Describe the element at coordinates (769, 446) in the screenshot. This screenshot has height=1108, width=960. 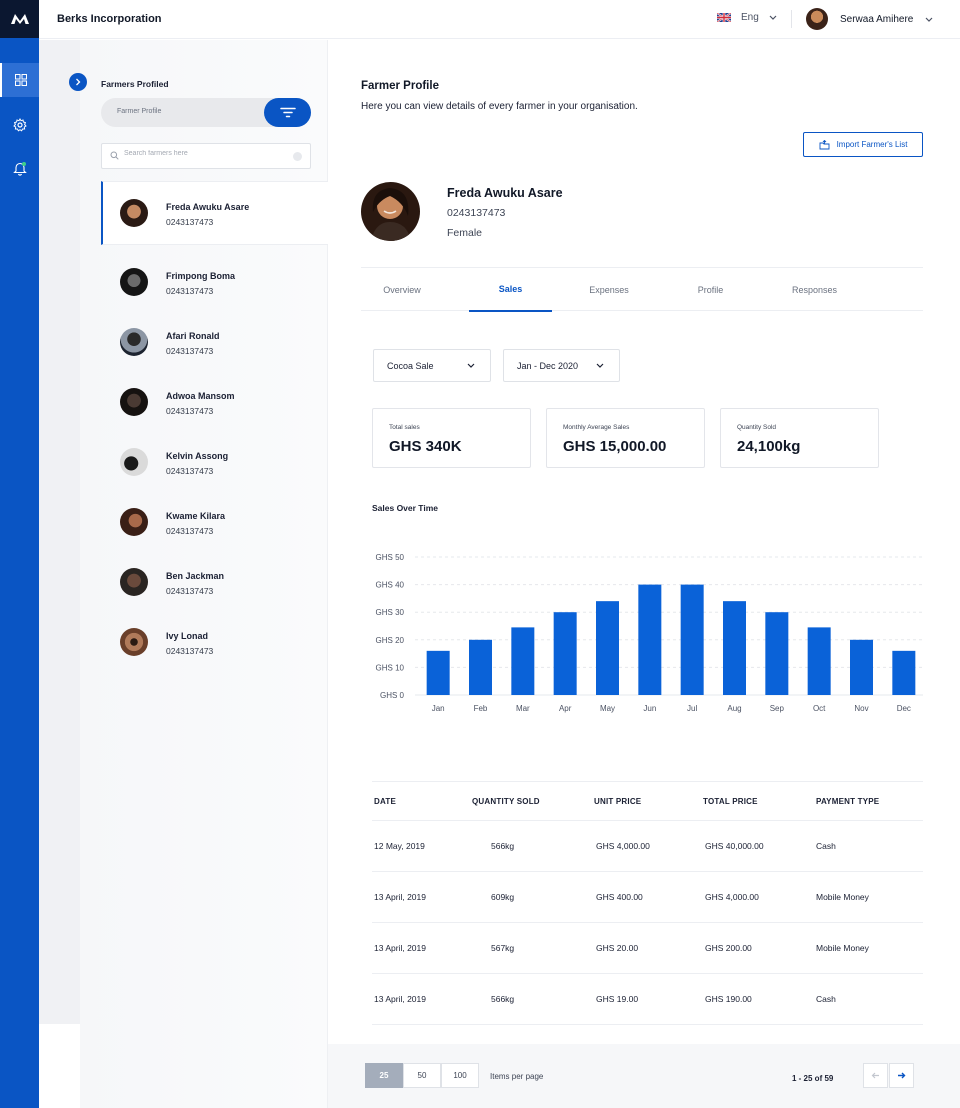
I see `stat-value: 24,100kg` at that location.